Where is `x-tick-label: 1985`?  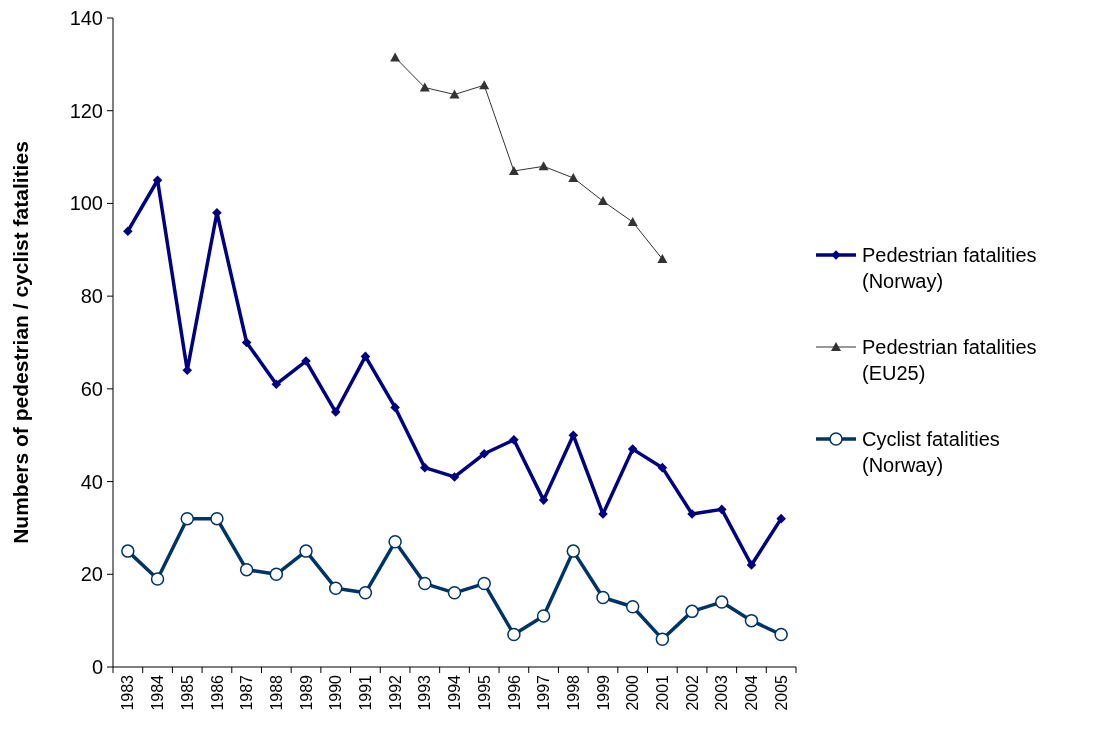 x-tick-label: 1985 is located at coordinates (187, 692).